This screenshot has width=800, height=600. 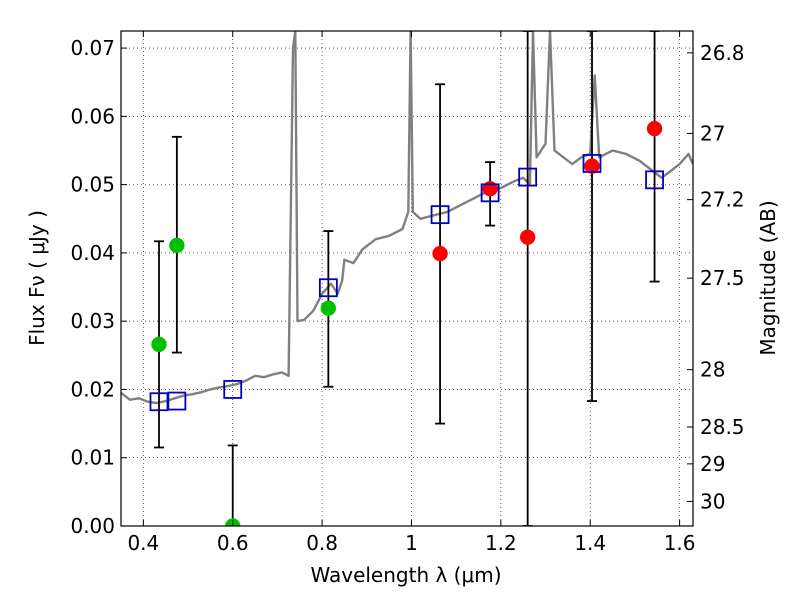 What do you see at coordinates (92, 321) in the screenshot?
I see `y-tick-label: 0.03` at bounding box center [92, 321].